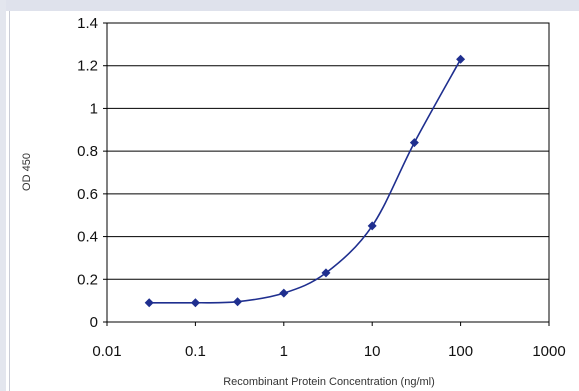 This screenshot has height=391, width=579. What do you see at coordinates (329, 341) in the screenshot?
I see `x-axis-ticks: 0.01 0.1 1 10 100 1000` at bounding box center [329, 341].